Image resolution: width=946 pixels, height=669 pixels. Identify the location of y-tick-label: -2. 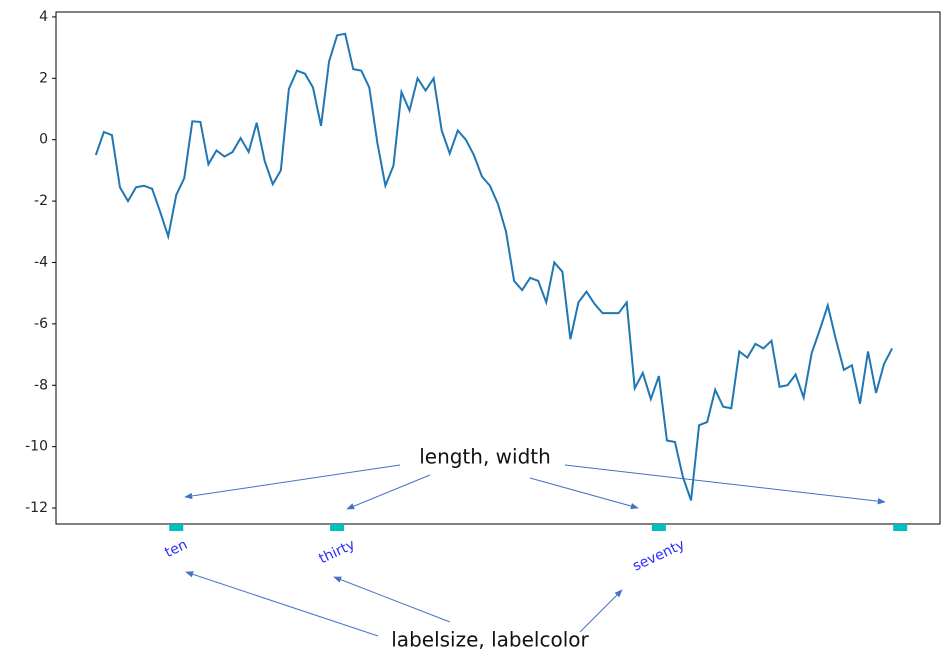
(41, 201).